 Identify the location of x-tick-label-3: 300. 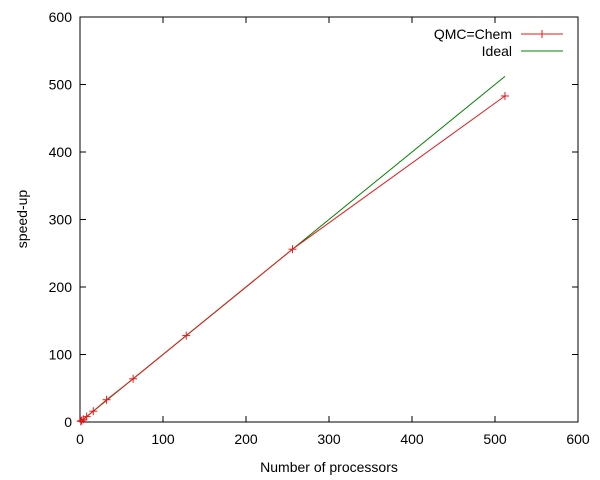
(329, 439).